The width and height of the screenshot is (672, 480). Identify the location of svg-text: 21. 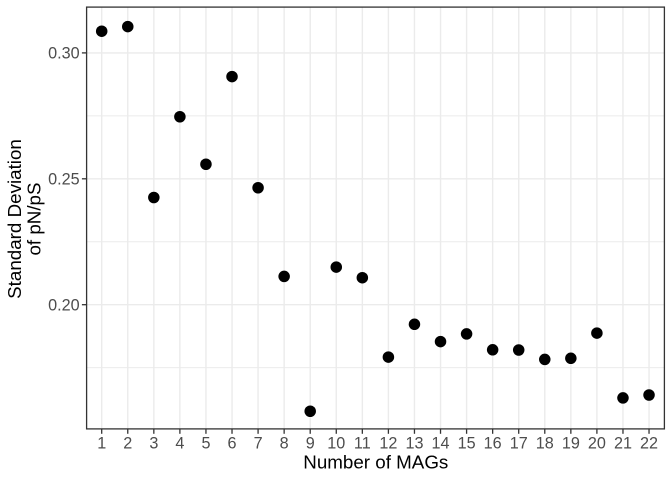
(623, 444).